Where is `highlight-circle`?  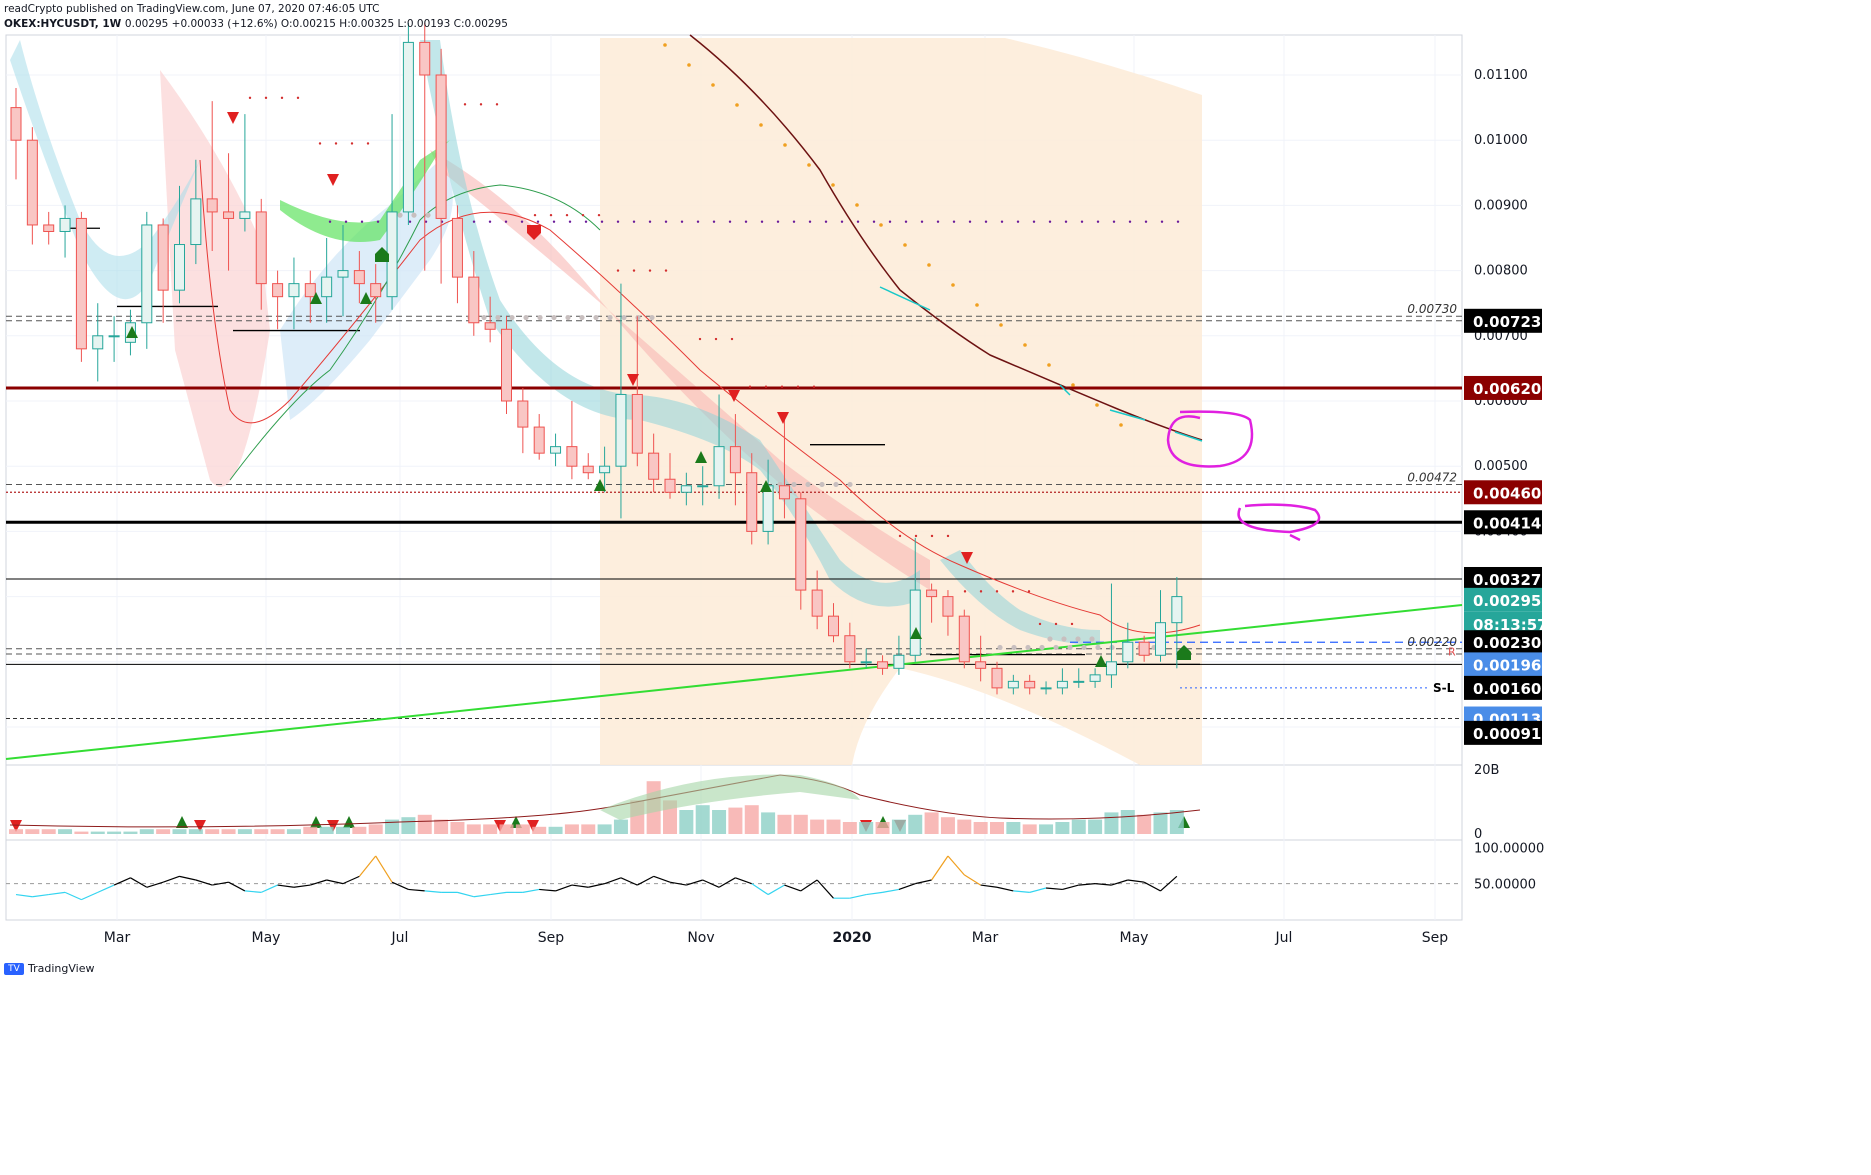
highlight-circle is located at coordinates (1210, 439).